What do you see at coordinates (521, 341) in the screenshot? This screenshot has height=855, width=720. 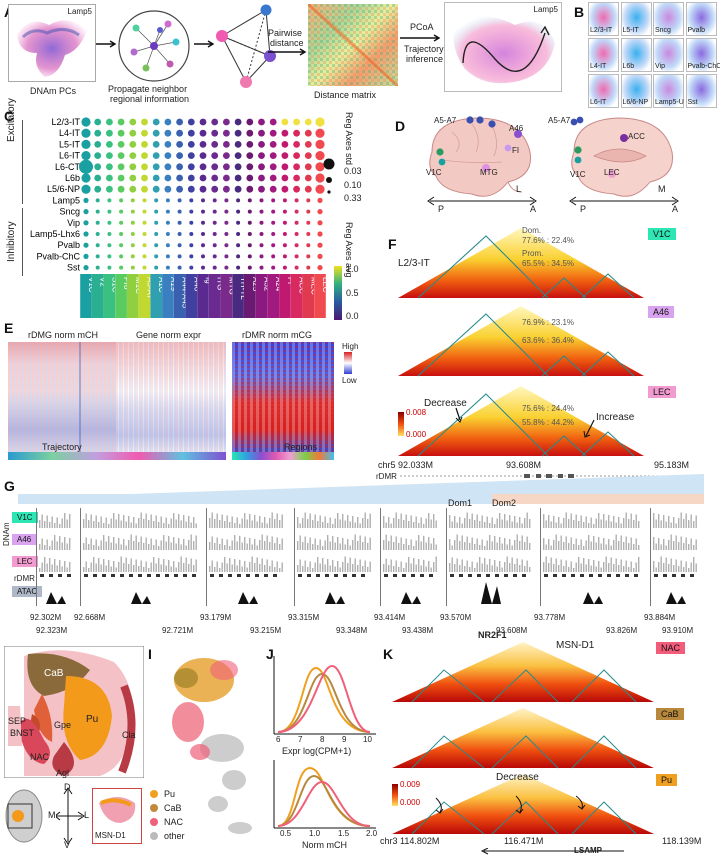 I see `hic-a46` at bounding box center [521, 341].